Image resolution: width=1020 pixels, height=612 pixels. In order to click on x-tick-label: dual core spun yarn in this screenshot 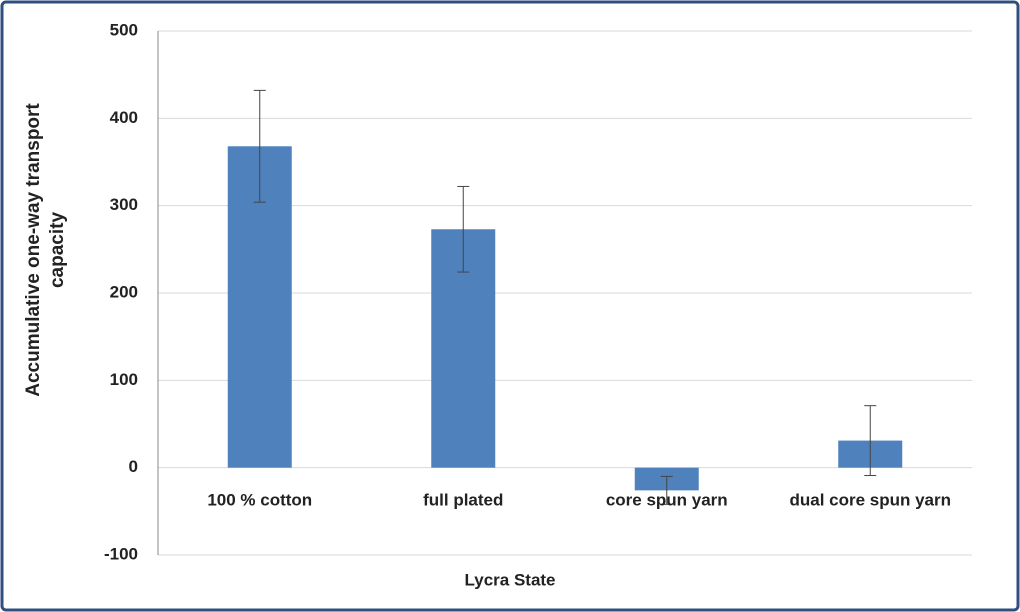, I will do `click(870, 499)`.